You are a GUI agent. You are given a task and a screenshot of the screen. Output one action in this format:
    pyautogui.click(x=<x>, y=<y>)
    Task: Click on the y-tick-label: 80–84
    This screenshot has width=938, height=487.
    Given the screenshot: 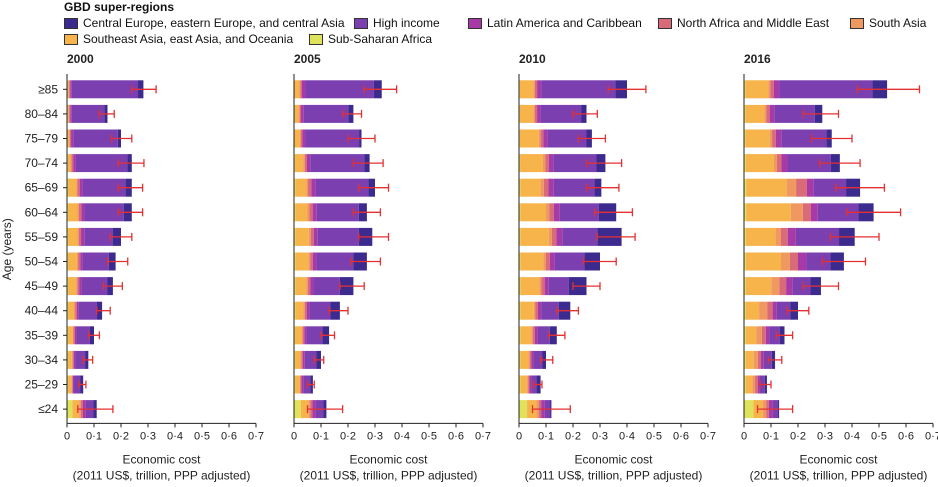 What is the action you would take?
    pyautogui.click(x=42, y=114)
    